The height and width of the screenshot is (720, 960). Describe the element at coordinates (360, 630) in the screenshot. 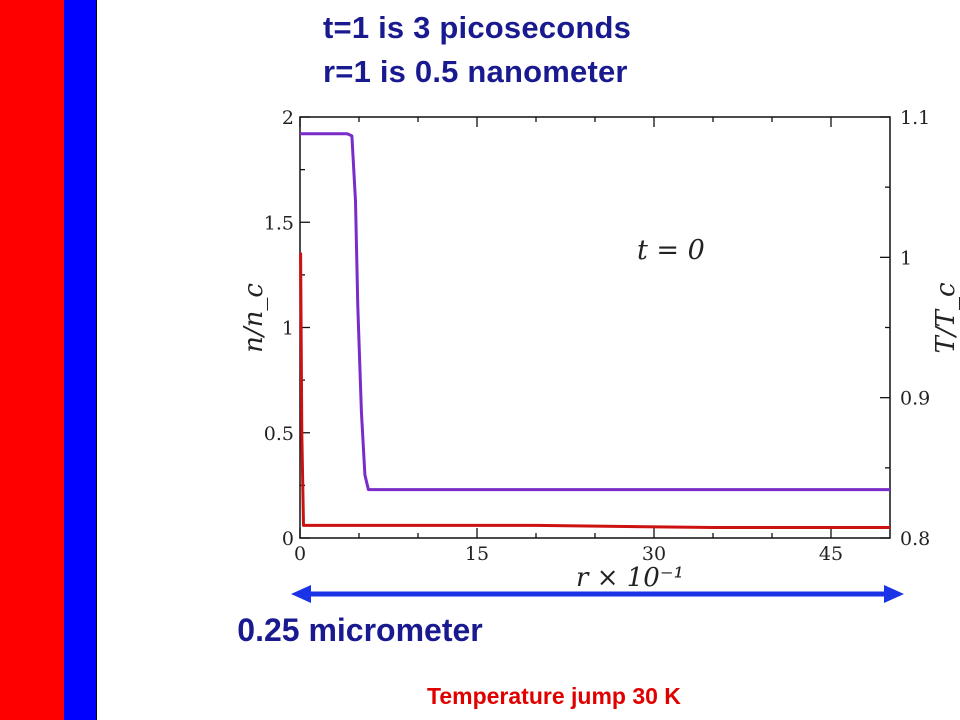

I see `scale-label: 0.25 micrometer` at that location.